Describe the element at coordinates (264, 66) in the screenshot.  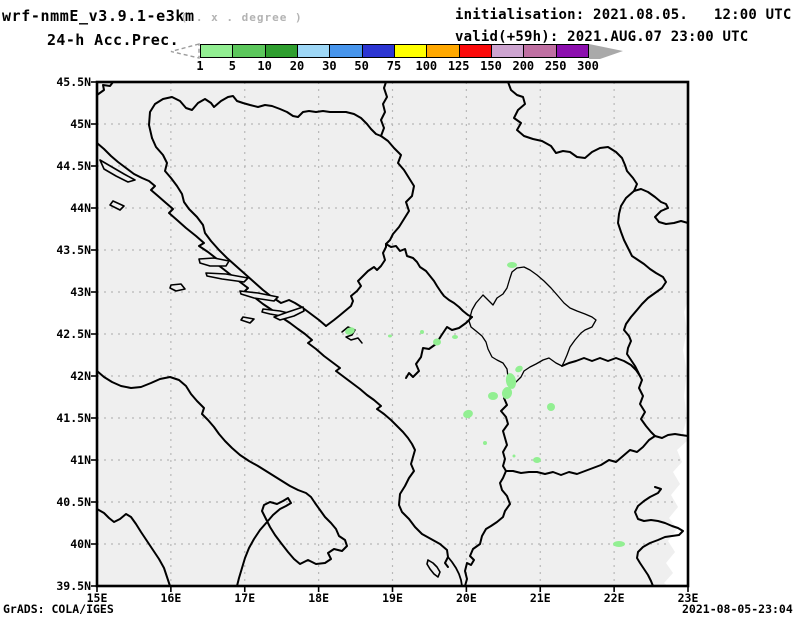
I see `legend-tick-label: 10` at that location.